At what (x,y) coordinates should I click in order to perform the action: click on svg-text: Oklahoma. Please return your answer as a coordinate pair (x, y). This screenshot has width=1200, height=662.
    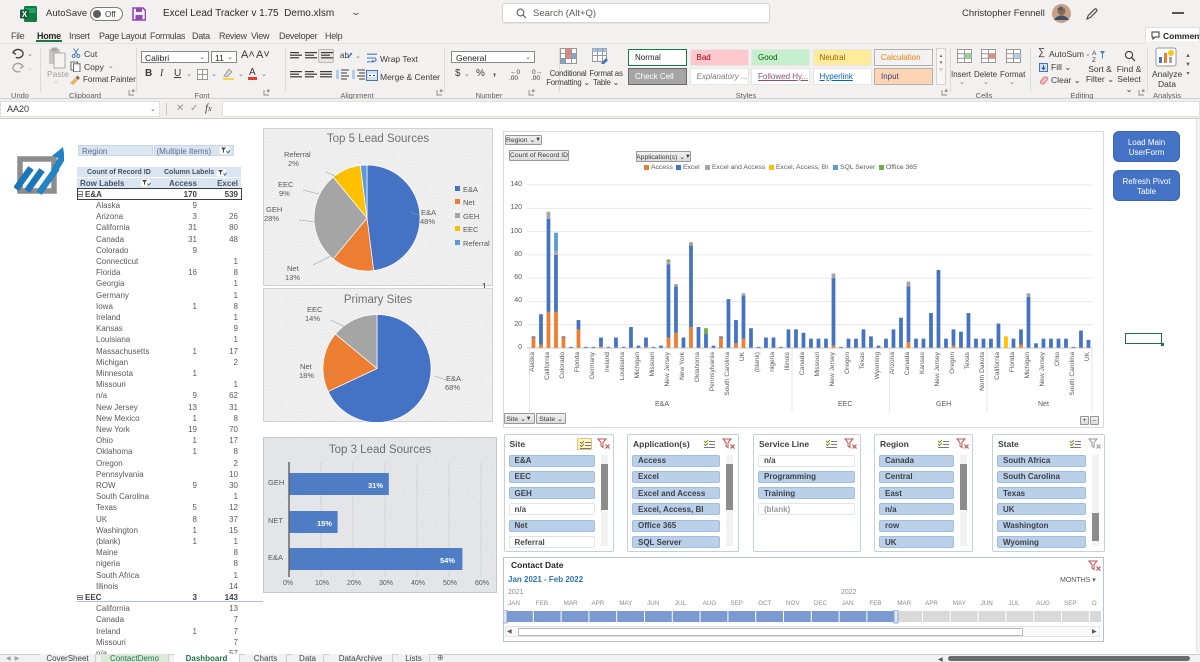
    Looking at the image, I should click on (697, 367).